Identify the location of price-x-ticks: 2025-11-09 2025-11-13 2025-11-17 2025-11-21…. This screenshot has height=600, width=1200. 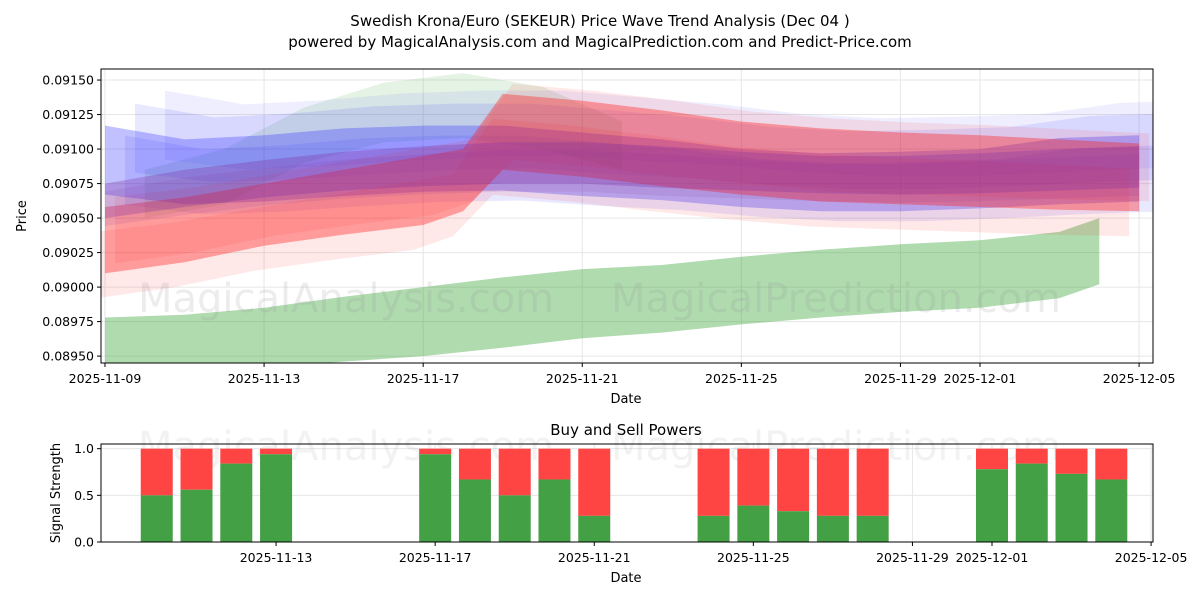
(622, 374).